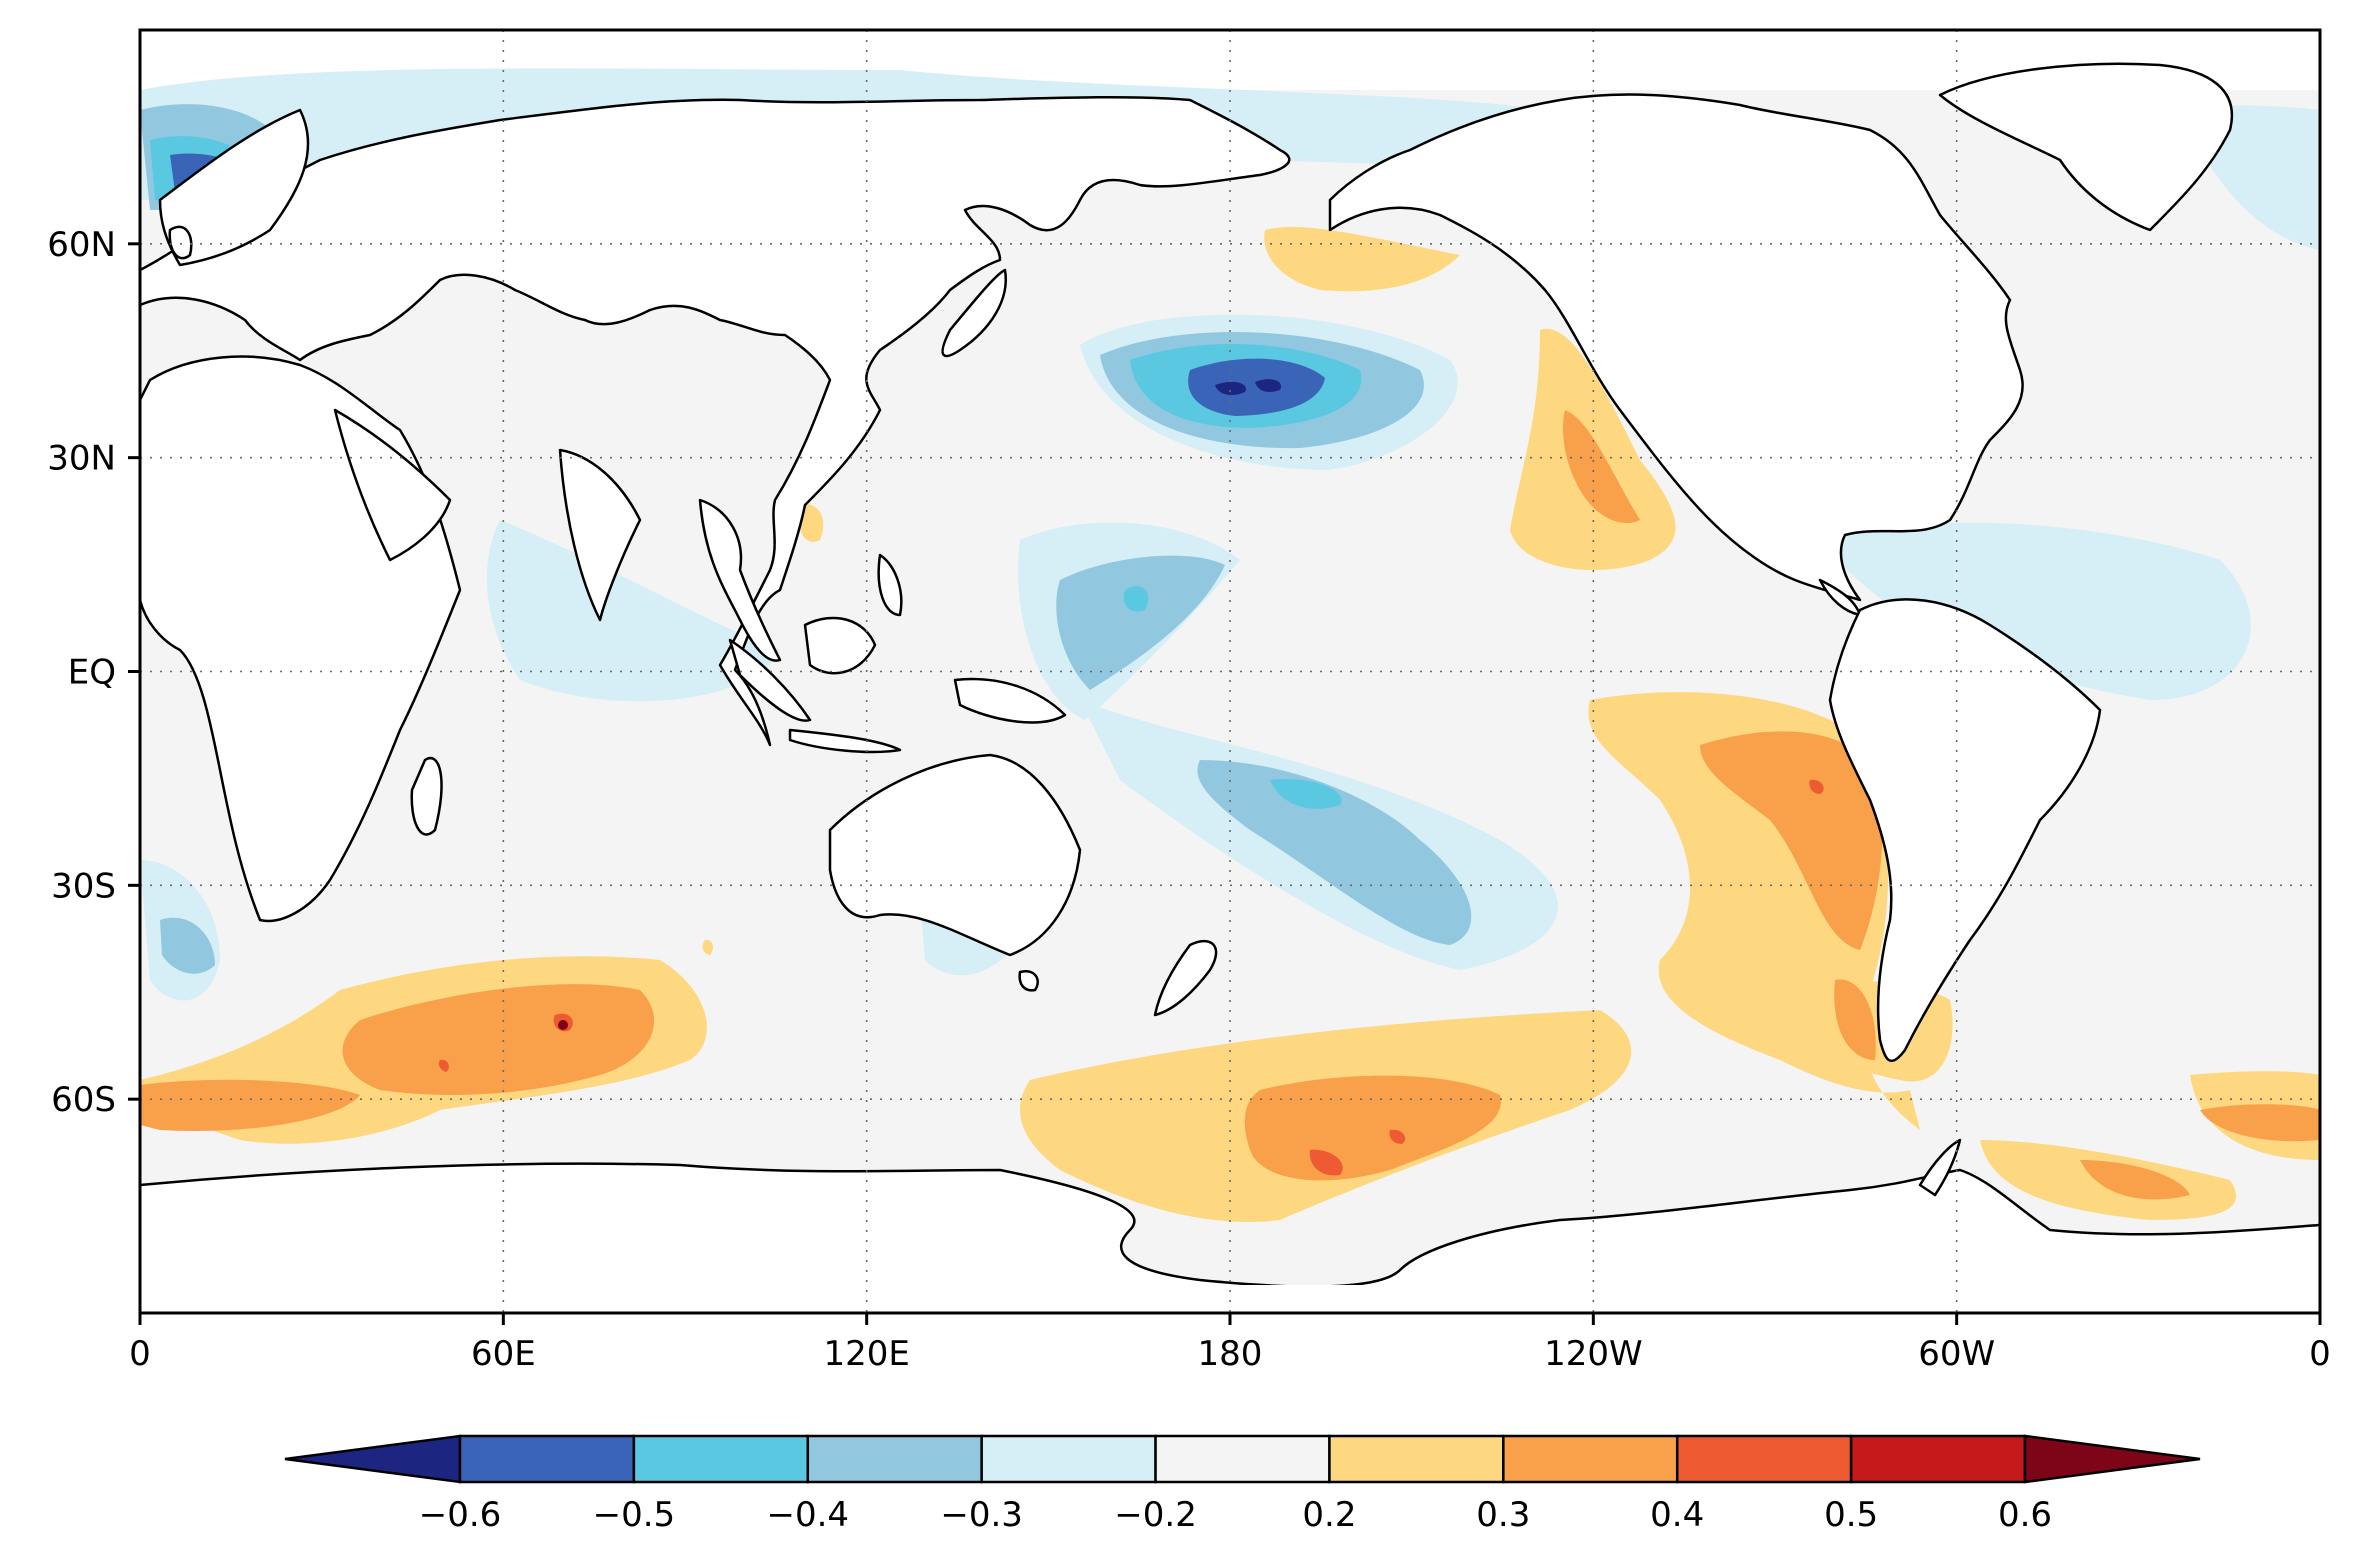 The height and width of the screenshot is (1558, 2367). I want to click on colorbar-level-label: −0.5, so click(634, 1515).